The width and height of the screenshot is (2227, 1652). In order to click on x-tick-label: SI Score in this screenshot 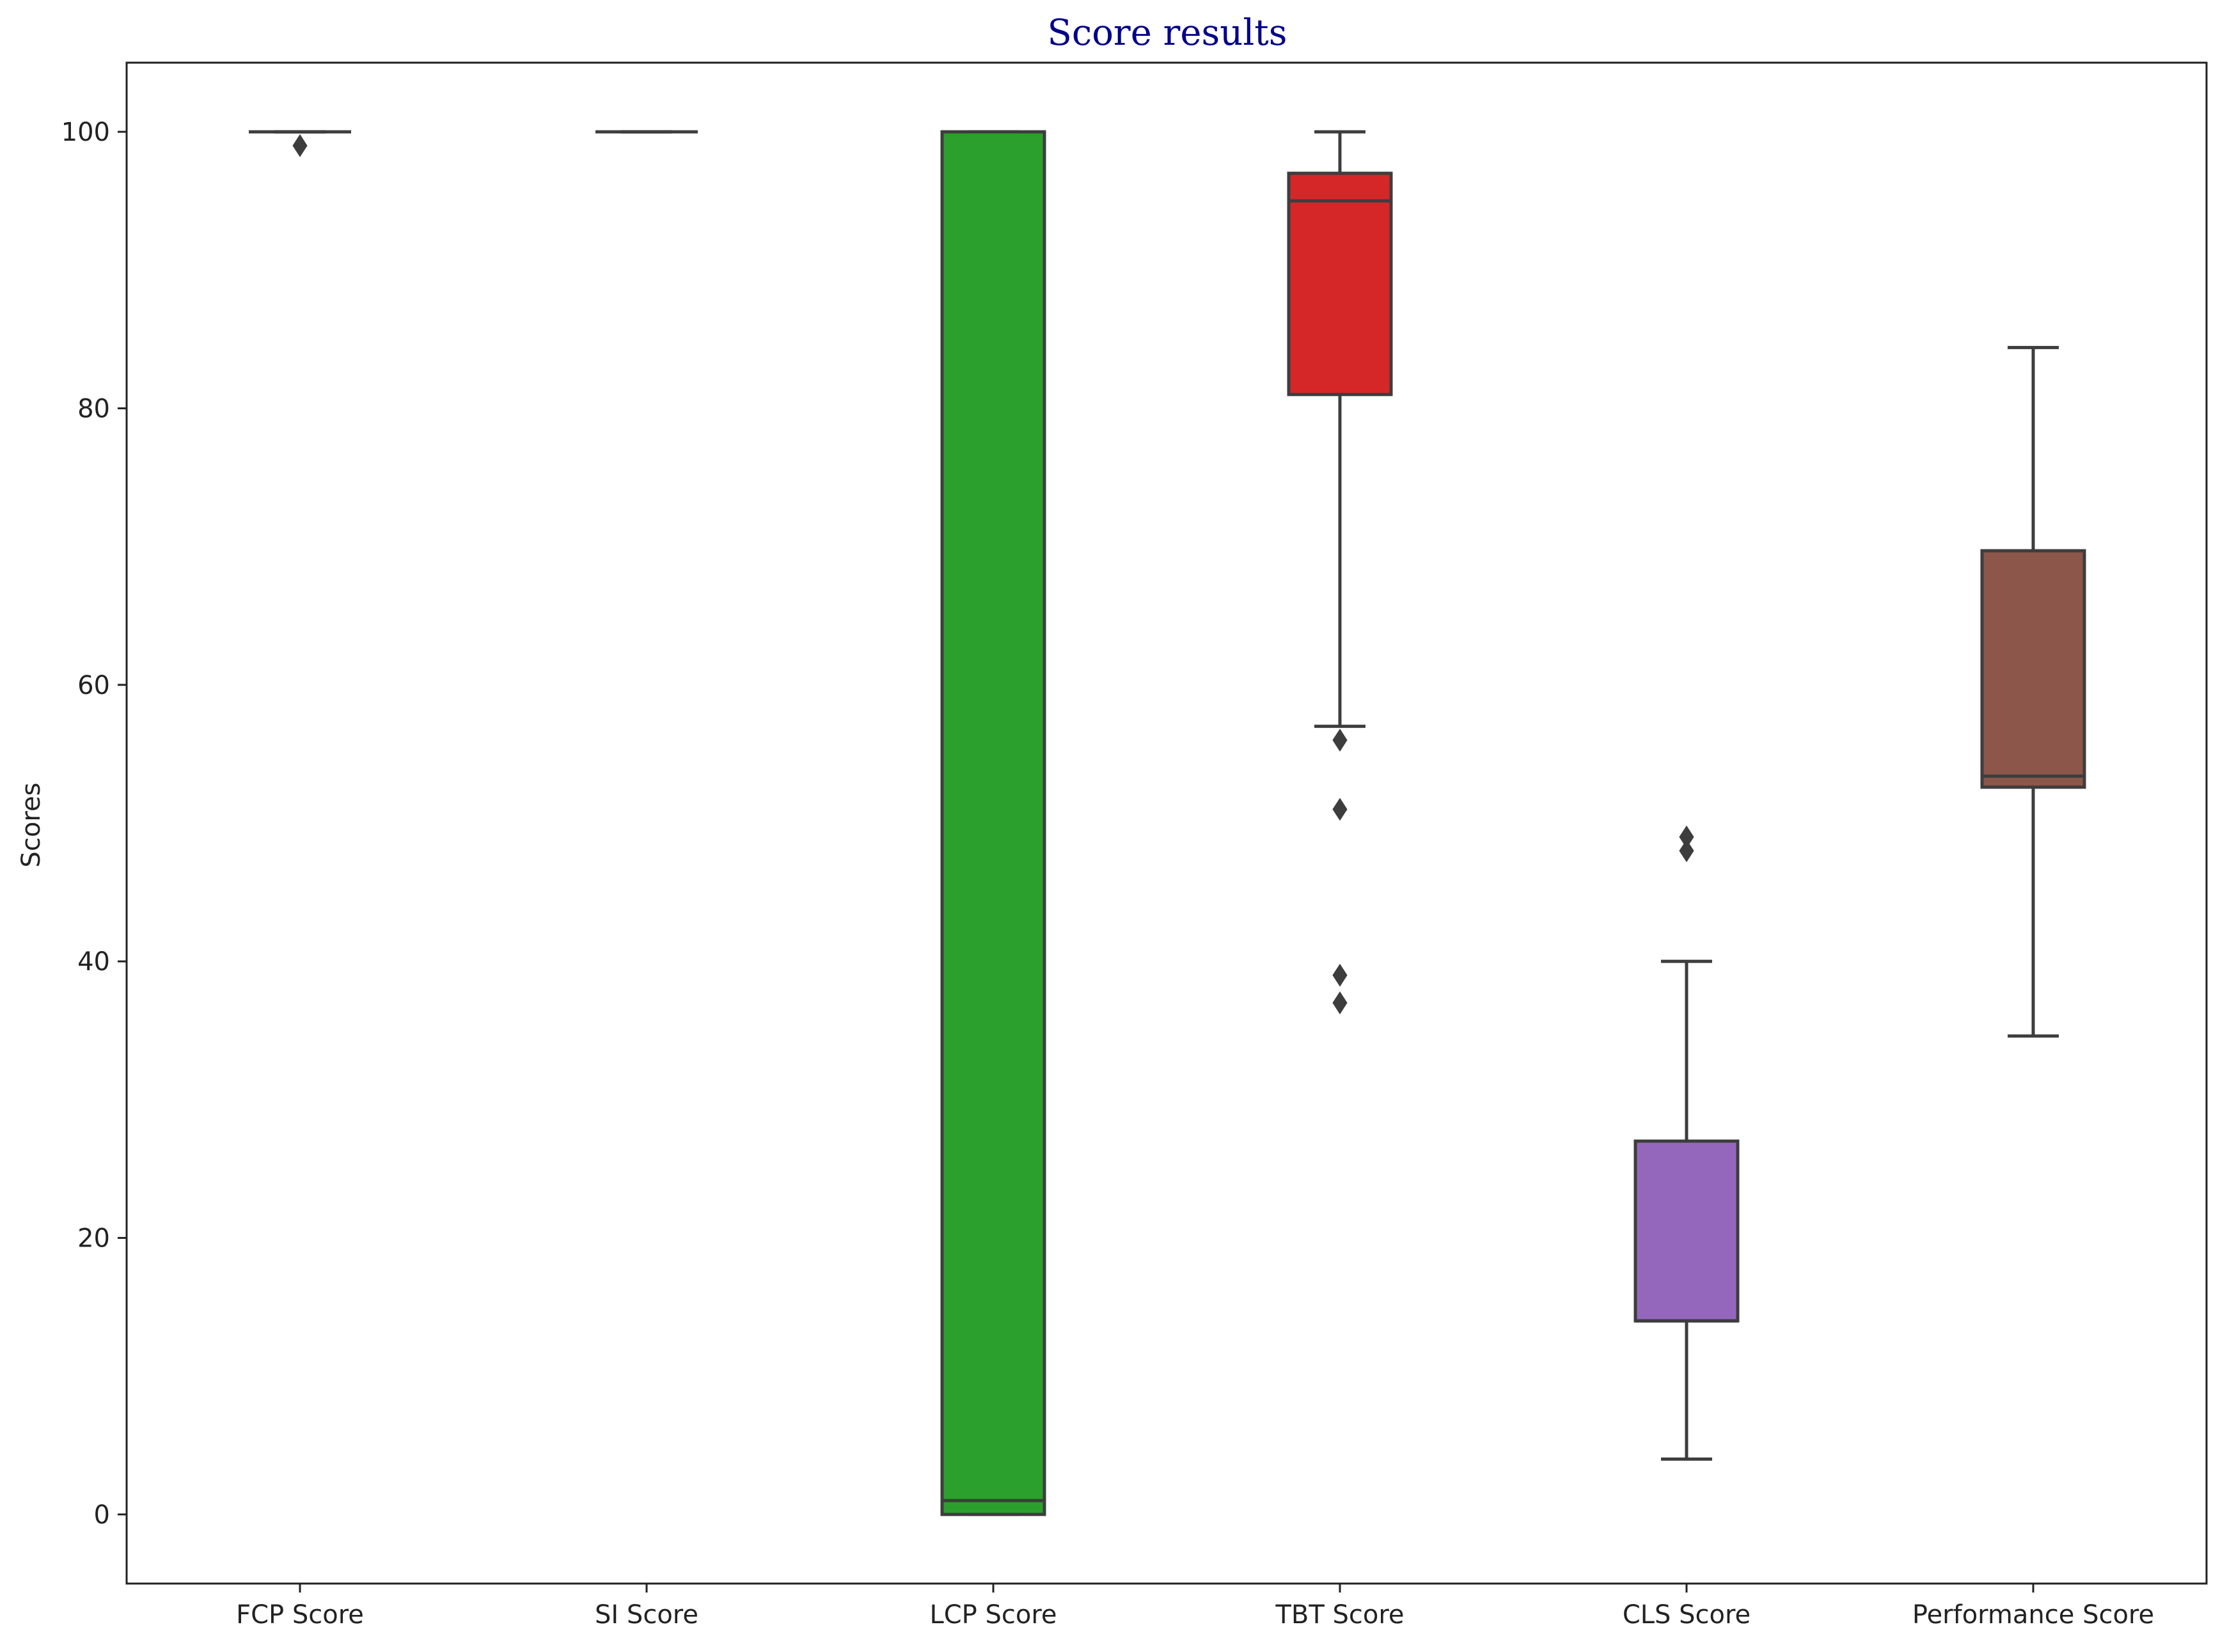, I will do `click(646, 1615)`.